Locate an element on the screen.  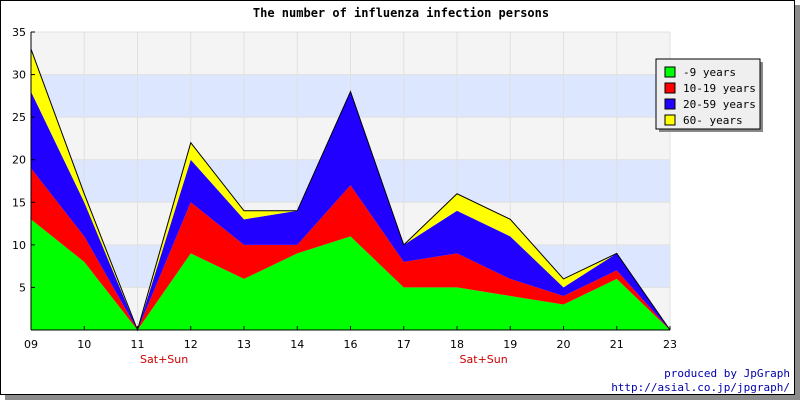
x-tick-label: 17 is located at coordinates (404, 344).